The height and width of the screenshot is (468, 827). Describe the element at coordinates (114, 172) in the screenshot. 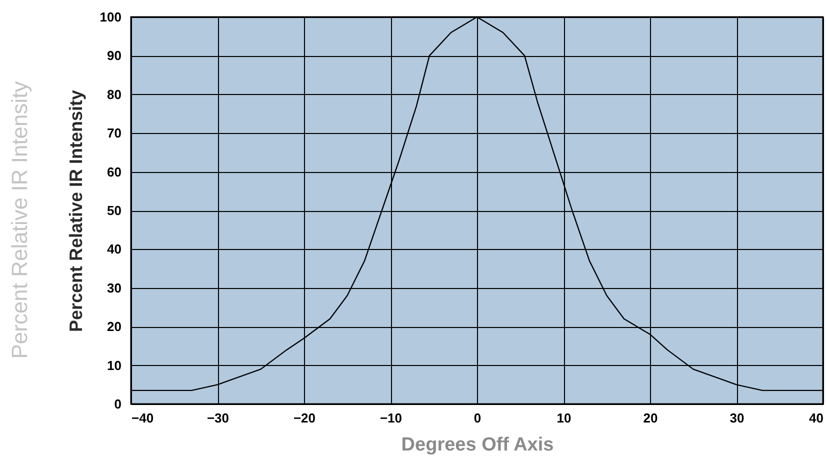

I see `y-tick-label: 60` at that location.